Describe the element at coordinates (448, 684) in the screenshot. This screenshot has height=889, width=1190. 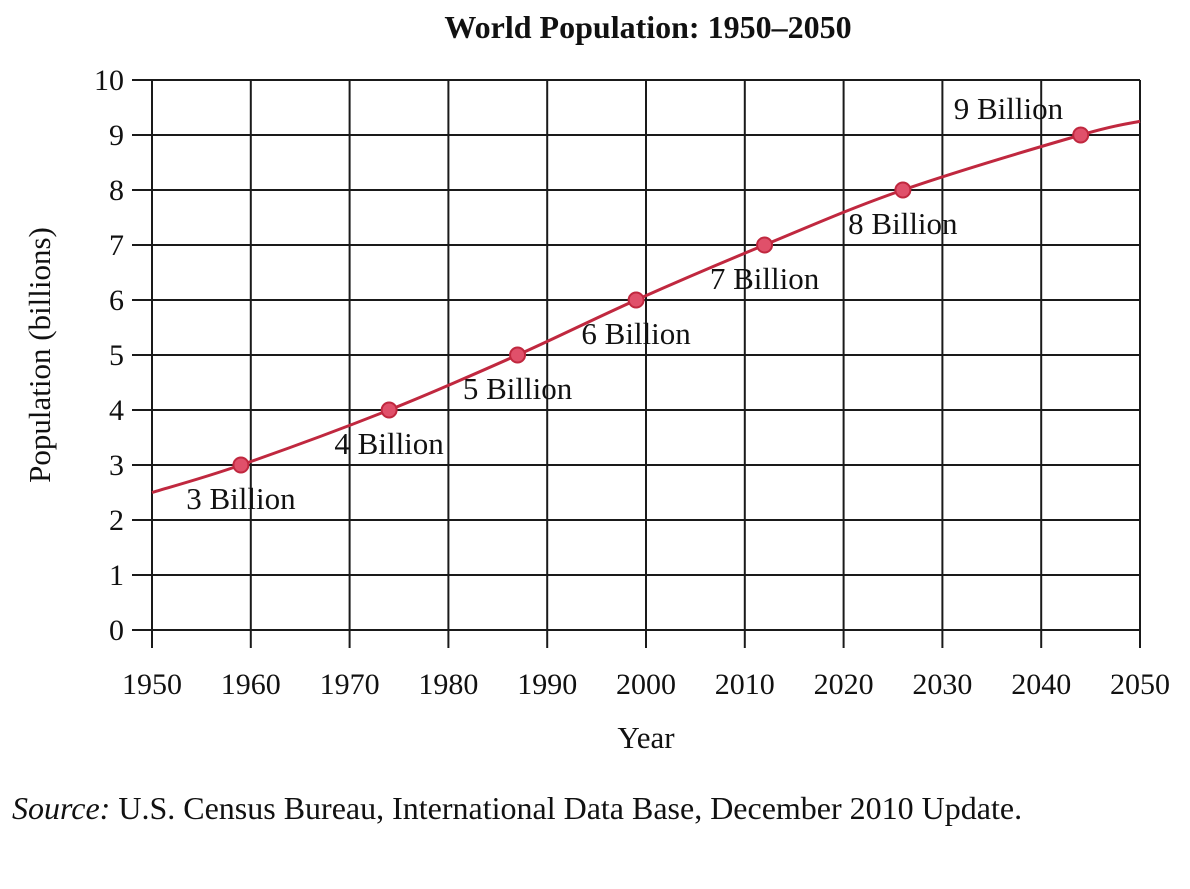
I see `x-tick-label: 1980` at that location.